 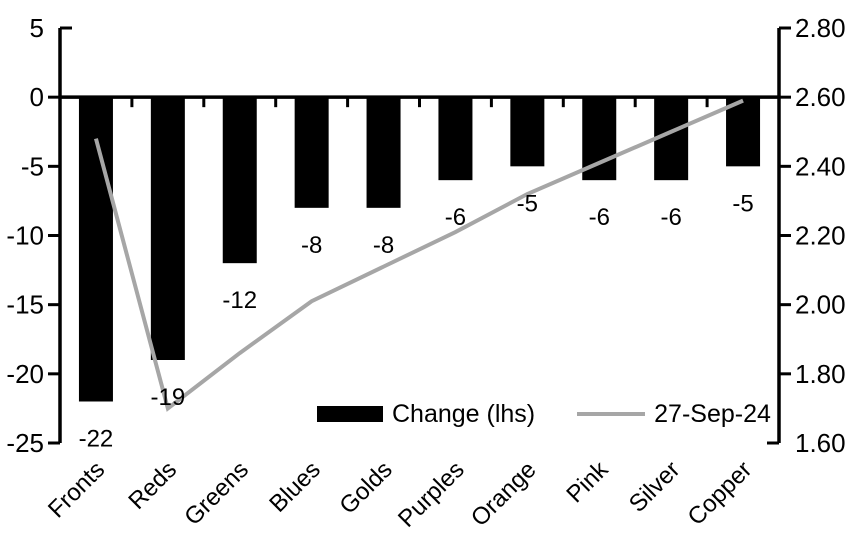 What do you see at coordinates (431, 494) in the screenshot?
I see `category-label-purples: Purples` at bounding box center [431, 494].